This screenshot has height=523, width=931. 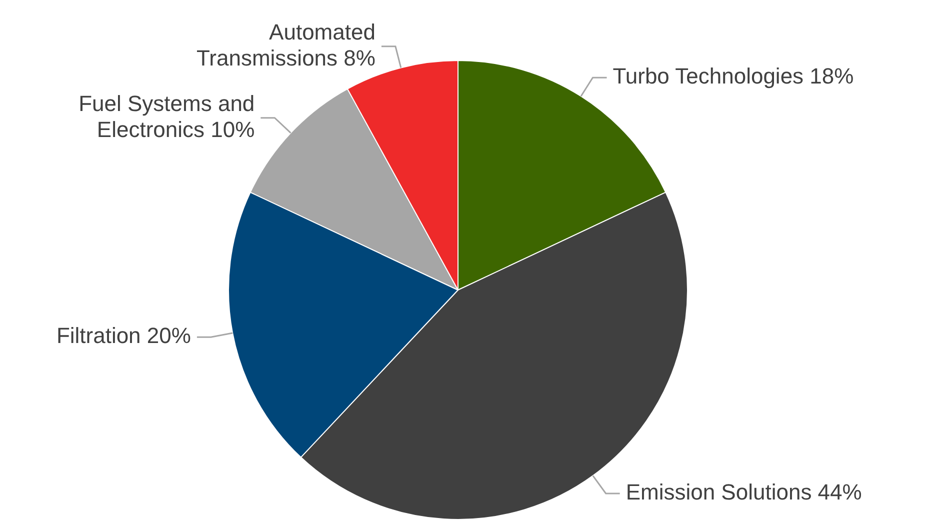 I want to click on slice-label: Filtration 20%, so click(x=123, y=335).